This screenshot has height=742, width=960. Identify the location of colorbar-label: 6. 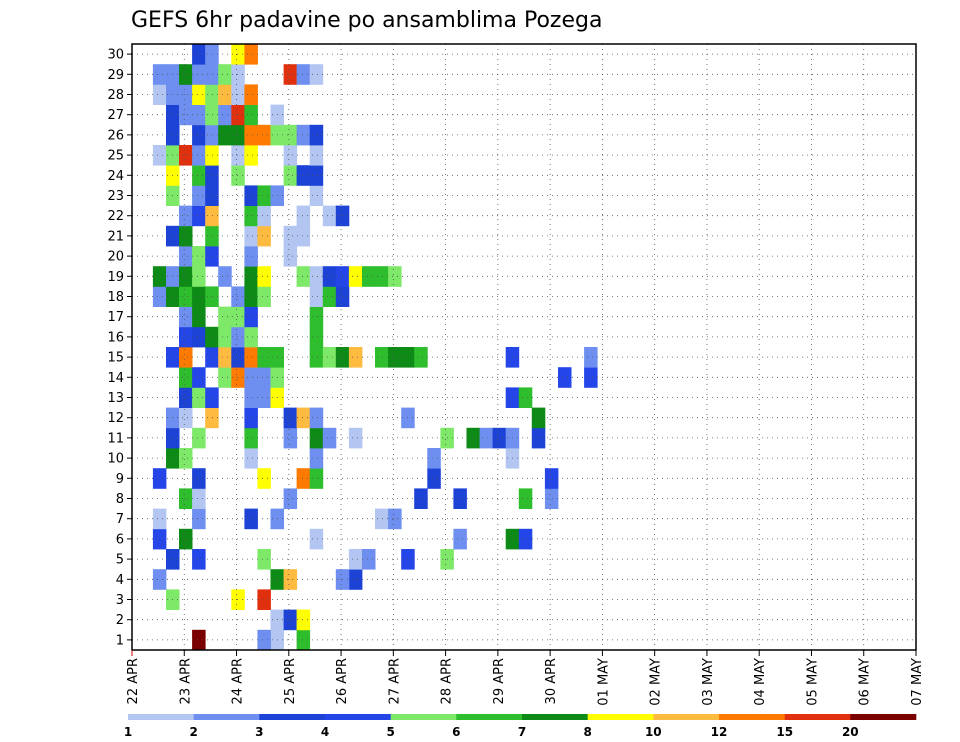
(456, 732).